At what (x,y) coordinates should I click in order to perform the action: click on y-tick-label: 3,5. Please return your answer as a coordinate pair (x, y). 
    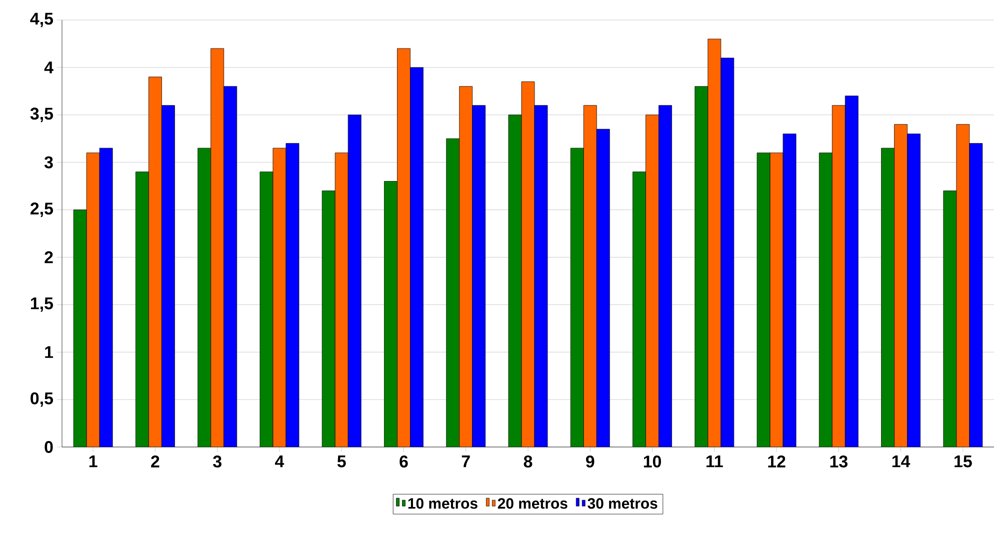
    Looking at the image, I should click on (42, 115).